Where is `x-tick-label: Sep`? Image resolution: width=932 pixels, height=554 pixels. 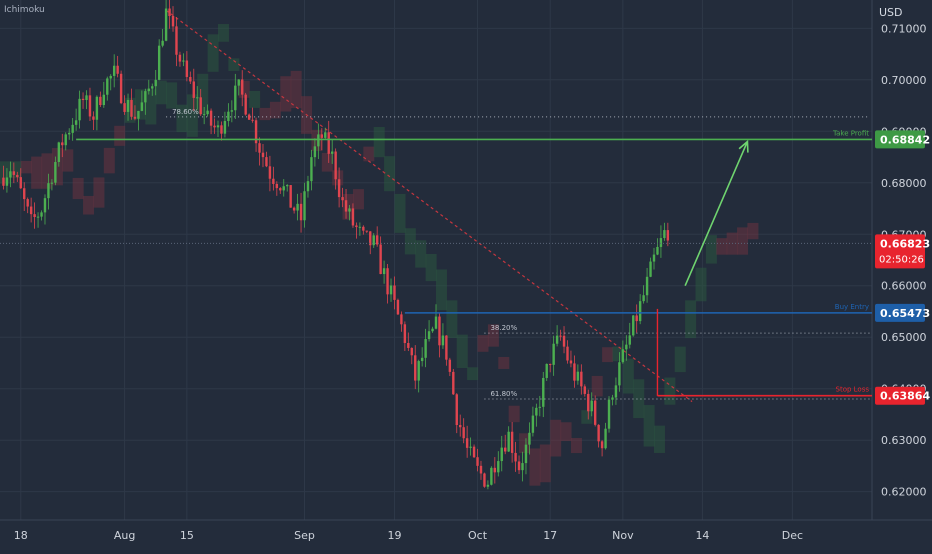 x-tick-label: Sep is located at coordinates (304, 535).